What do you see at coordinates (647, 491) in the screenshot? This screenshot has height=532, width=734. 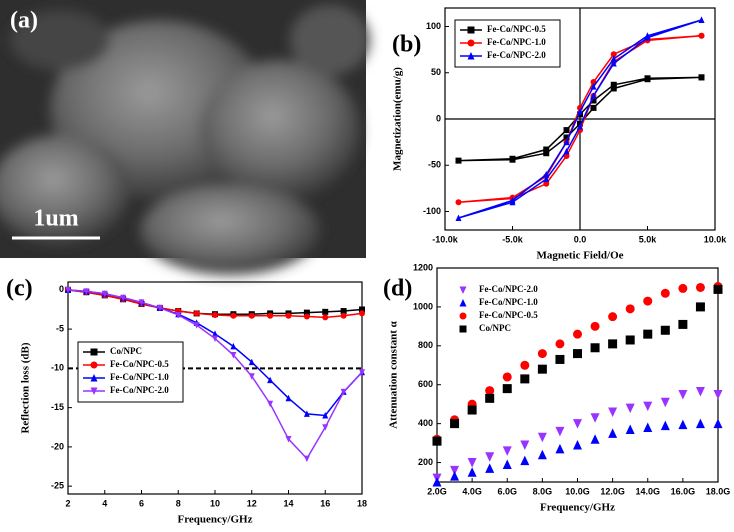 I see `x-tick-label: 14.0G` at bounding box center [647, 491].